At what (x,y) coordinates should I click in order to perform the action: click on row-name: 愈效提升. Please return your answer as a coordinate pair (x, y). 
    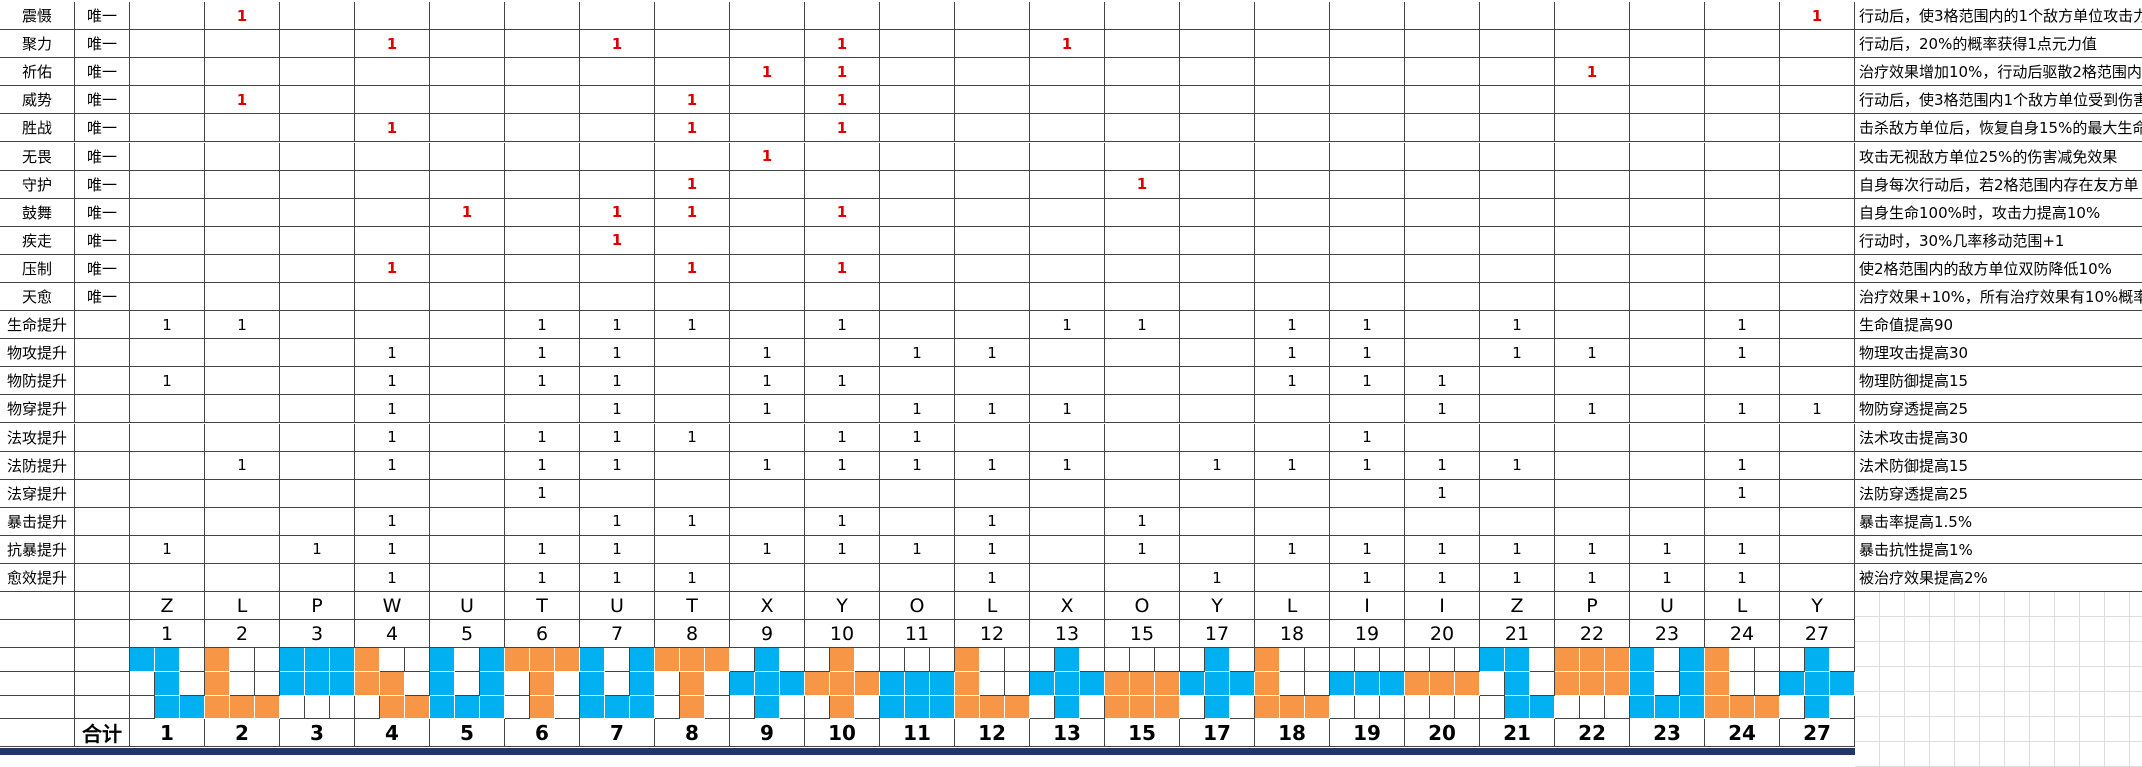
    Looking at the image, I should click on (37, 578).